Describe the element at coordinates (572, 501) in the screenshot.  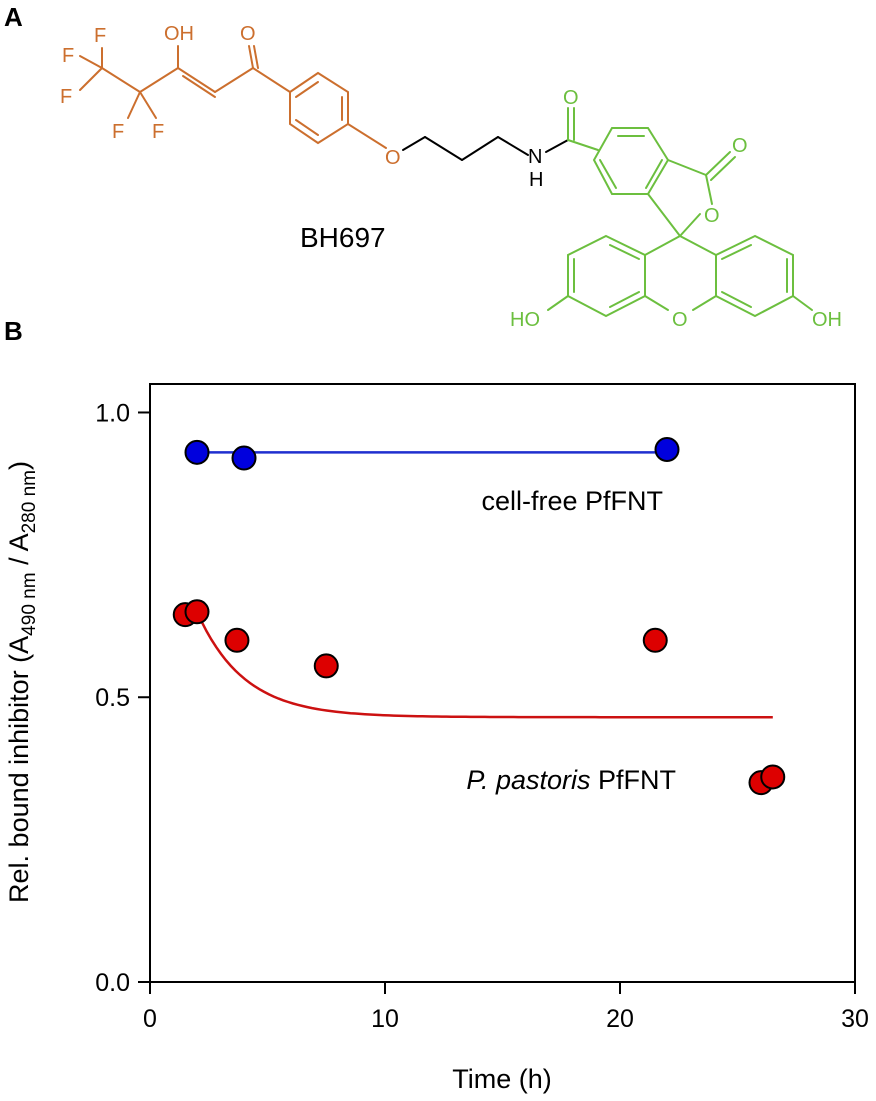
I see `series-label-cell-free: cell-free PfFNT` at that location.